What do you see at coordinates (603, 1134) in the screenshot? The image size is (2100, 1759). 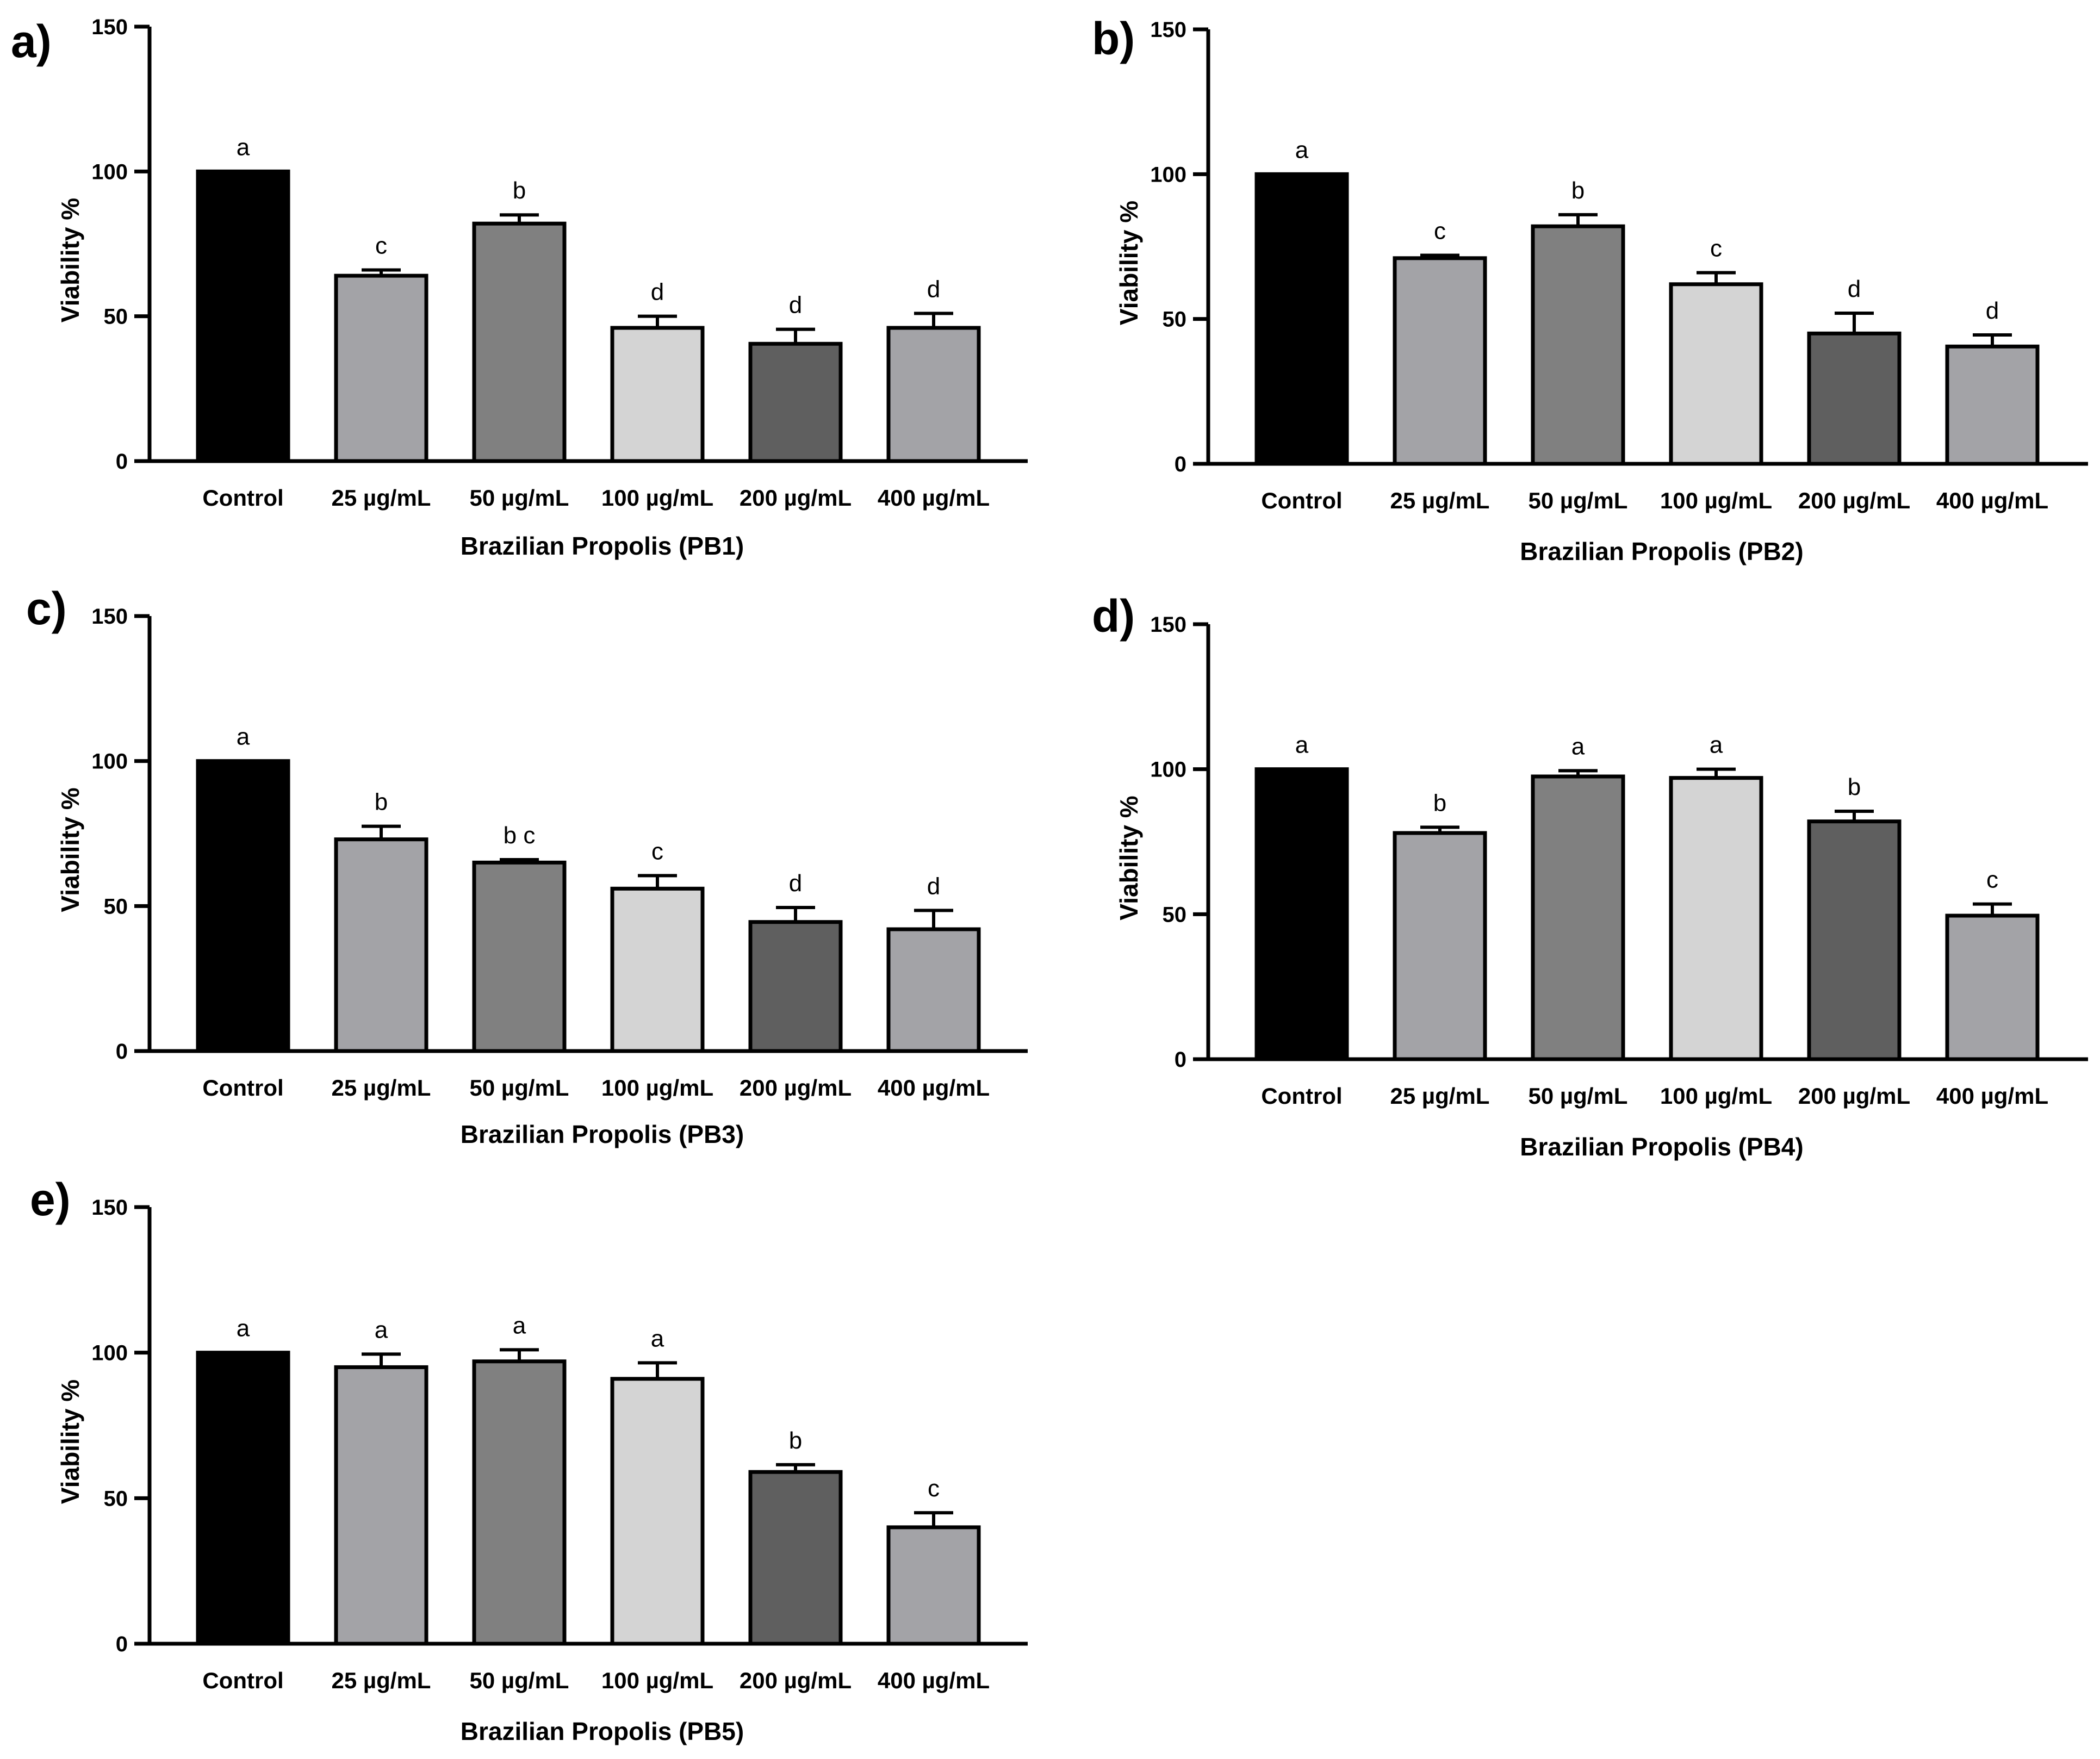 I see `x-axis-title: Brazilian Propolis (PB3)` at bounding box center [603, 1134].